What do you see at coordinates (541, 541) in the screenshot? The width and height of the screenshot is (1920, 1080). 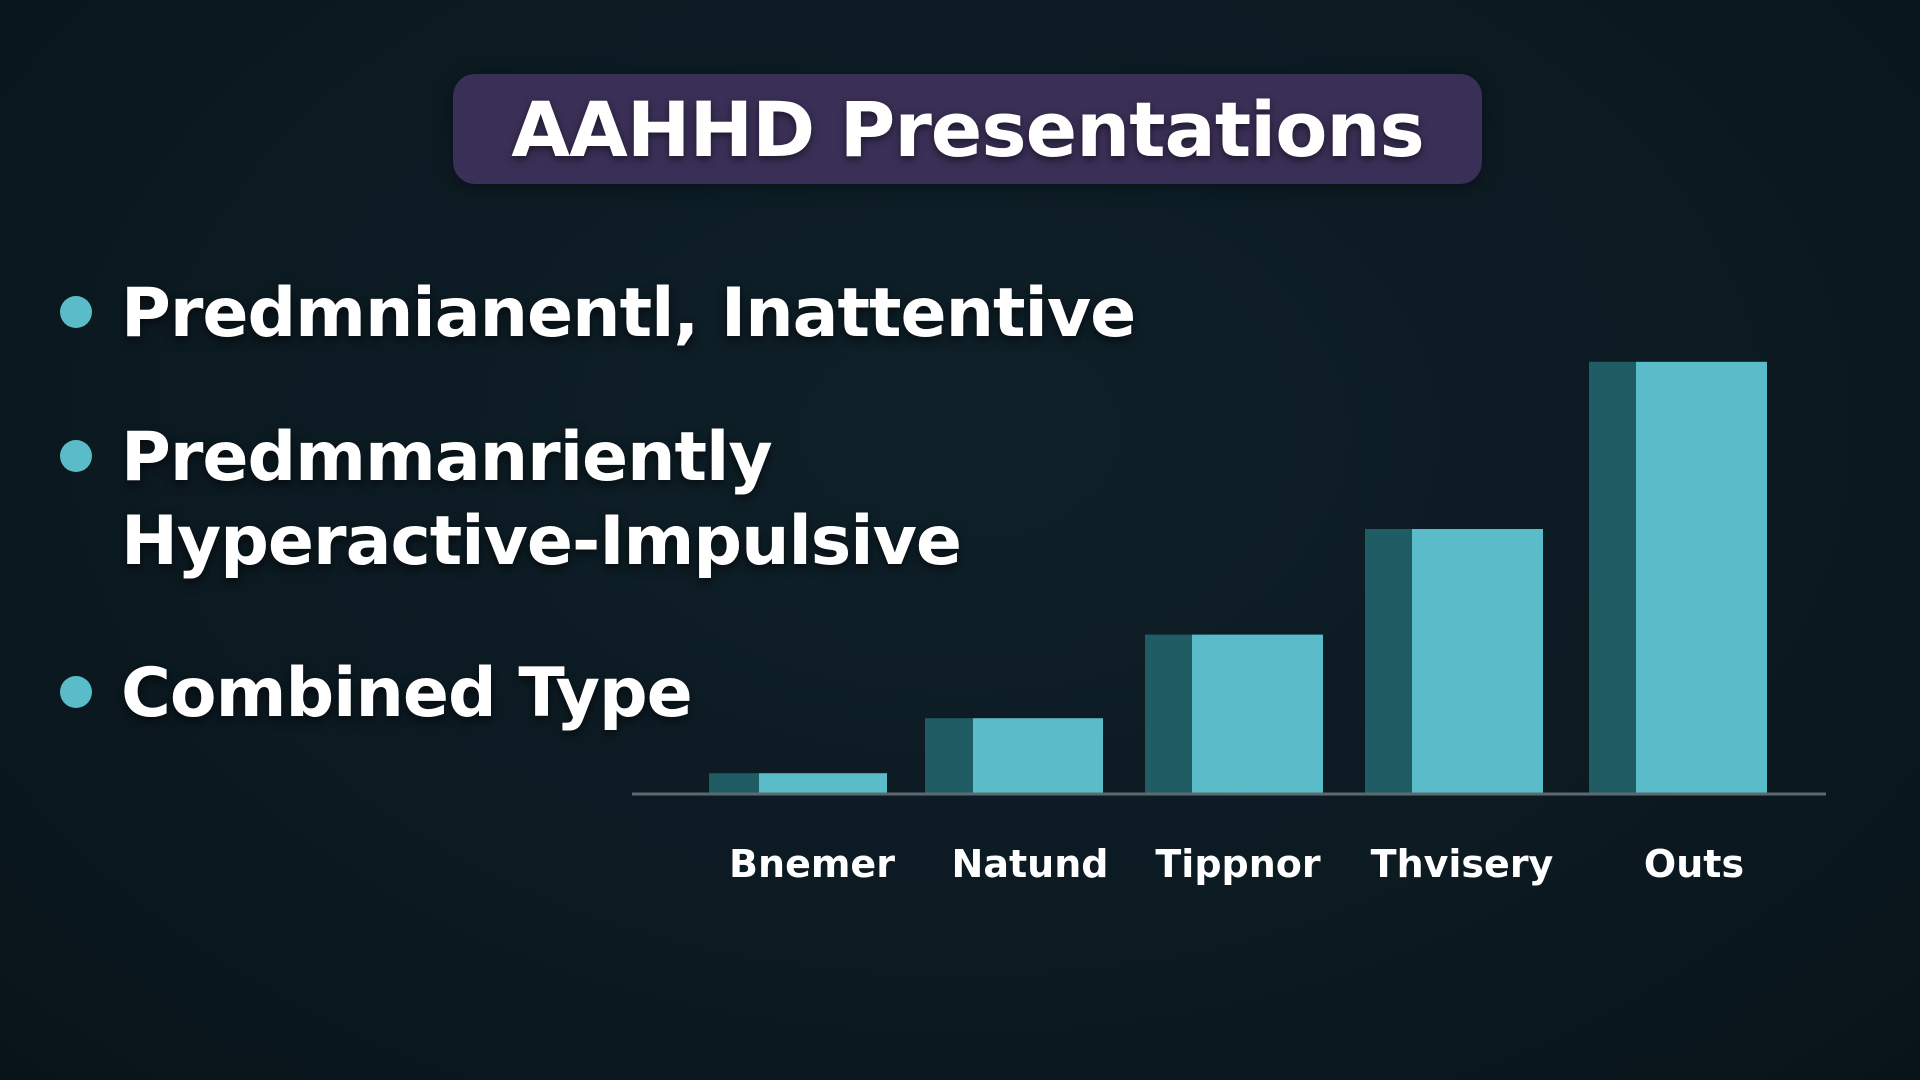 I see `bullet-line: Hyperactive-Impulsive` at bounding box center [541, 541].